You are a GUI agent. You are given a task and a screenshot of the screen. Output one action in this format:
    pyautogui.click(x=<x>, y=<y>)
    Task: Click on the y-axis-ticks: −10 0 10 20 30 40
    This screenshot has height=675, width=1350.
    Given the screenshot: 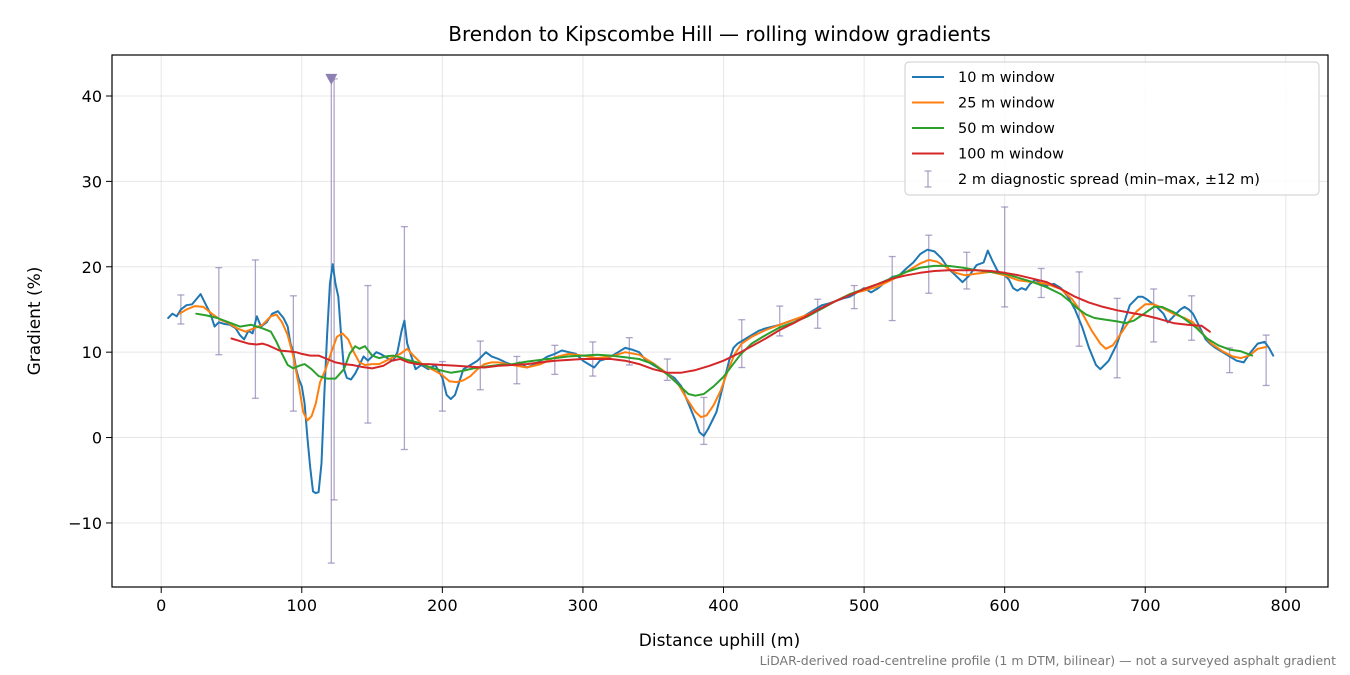 What is the action you would take?
    pyautogui.click(x=90, y=310)
    